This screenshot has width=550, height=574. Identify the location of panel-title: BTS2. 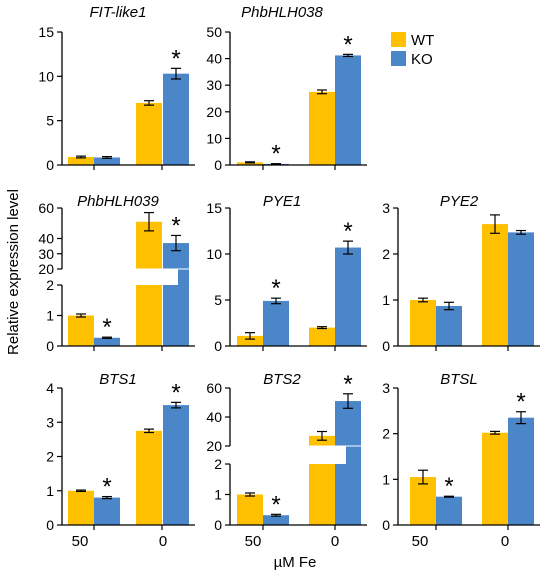
(282, 379).